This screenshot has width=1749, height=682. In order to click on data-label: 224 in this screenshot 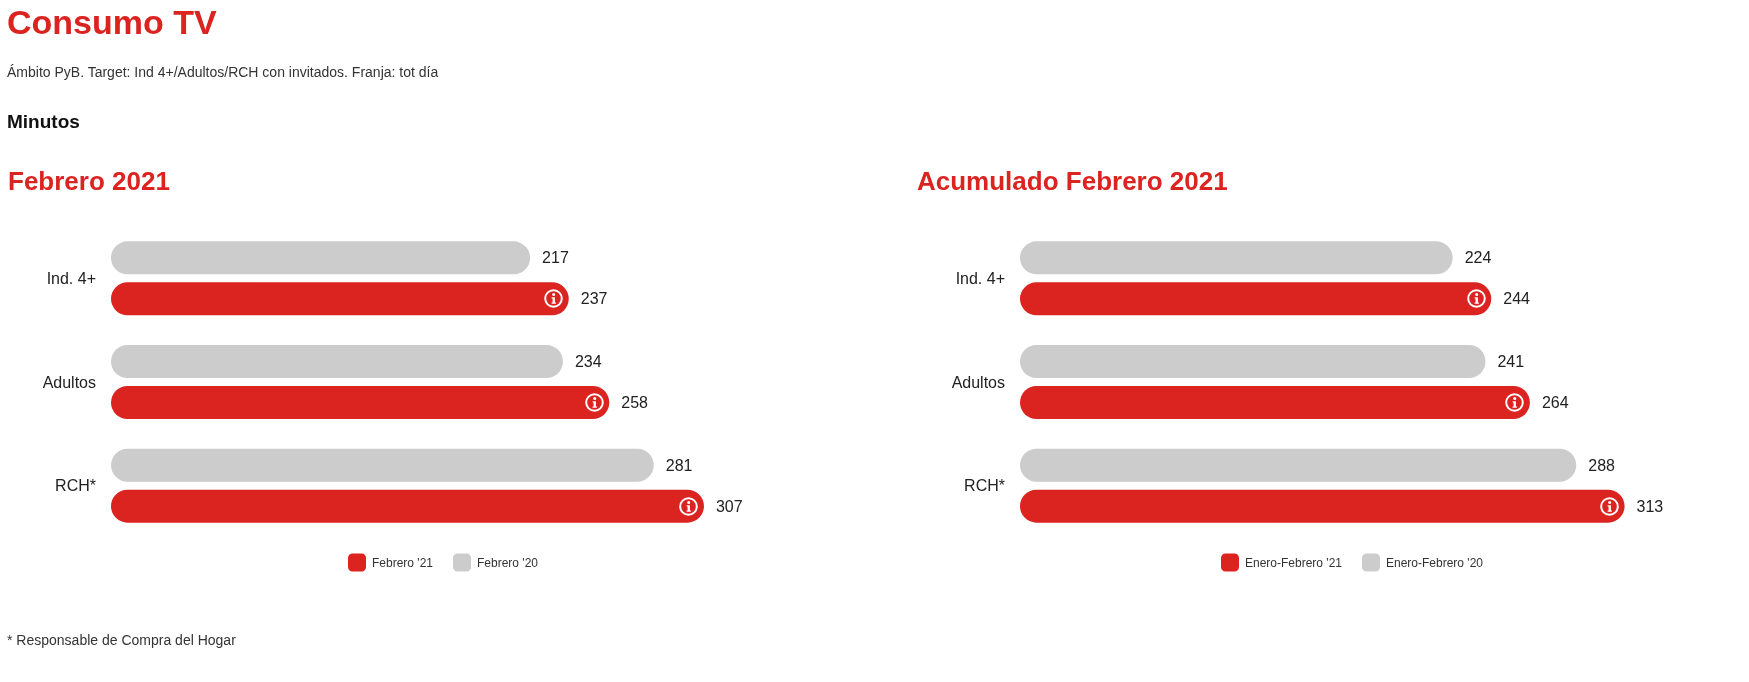, I will do `click(1478, 258)`.